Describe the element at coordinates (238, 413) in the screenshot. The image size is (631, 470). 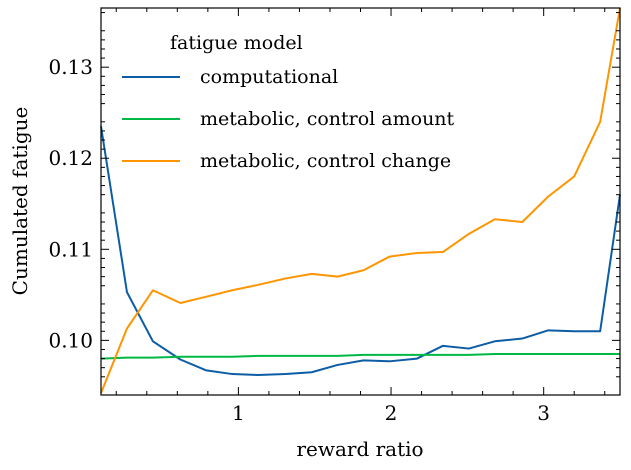
I see `x-tick-label: 1` at that location.